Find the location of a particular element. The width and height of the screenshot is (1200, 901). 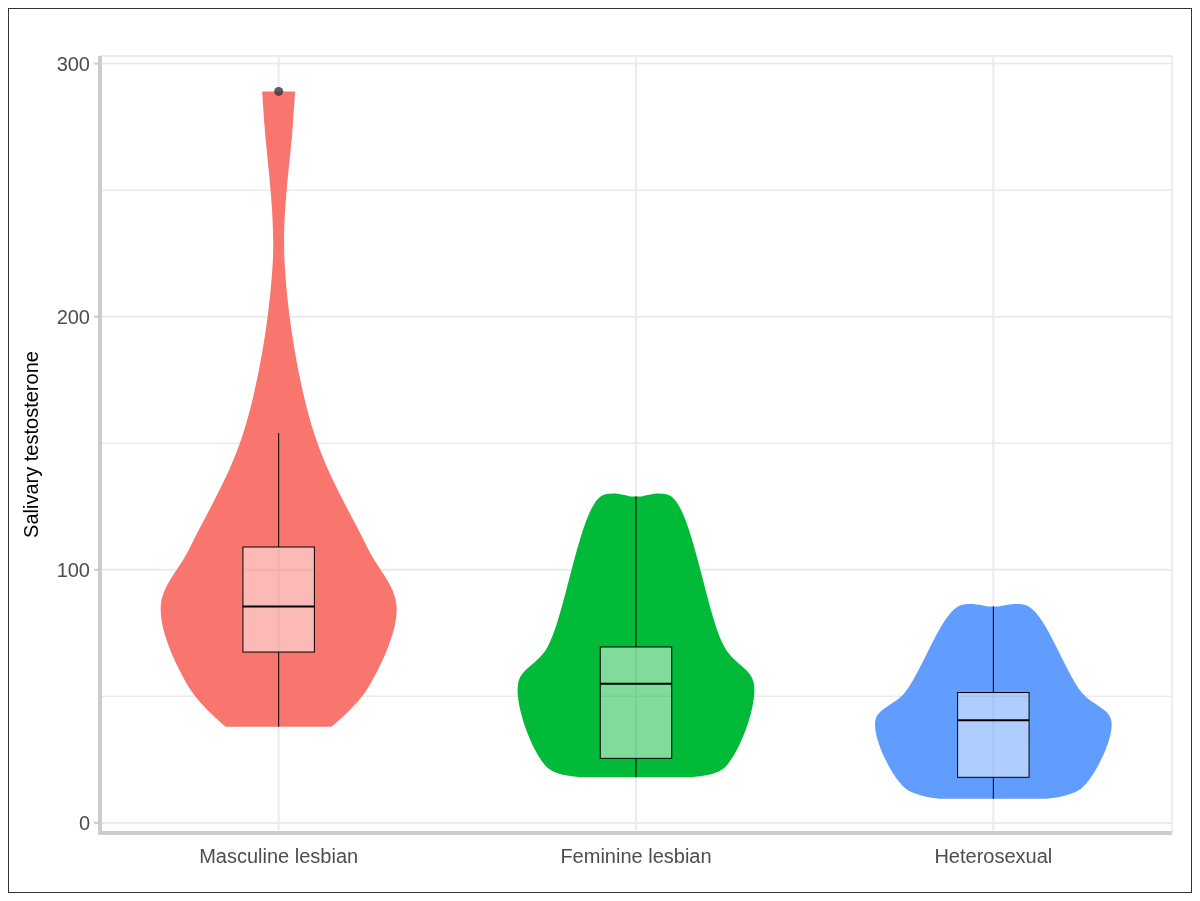

y-tick-label: 200 is located at coordinates (73, 316).